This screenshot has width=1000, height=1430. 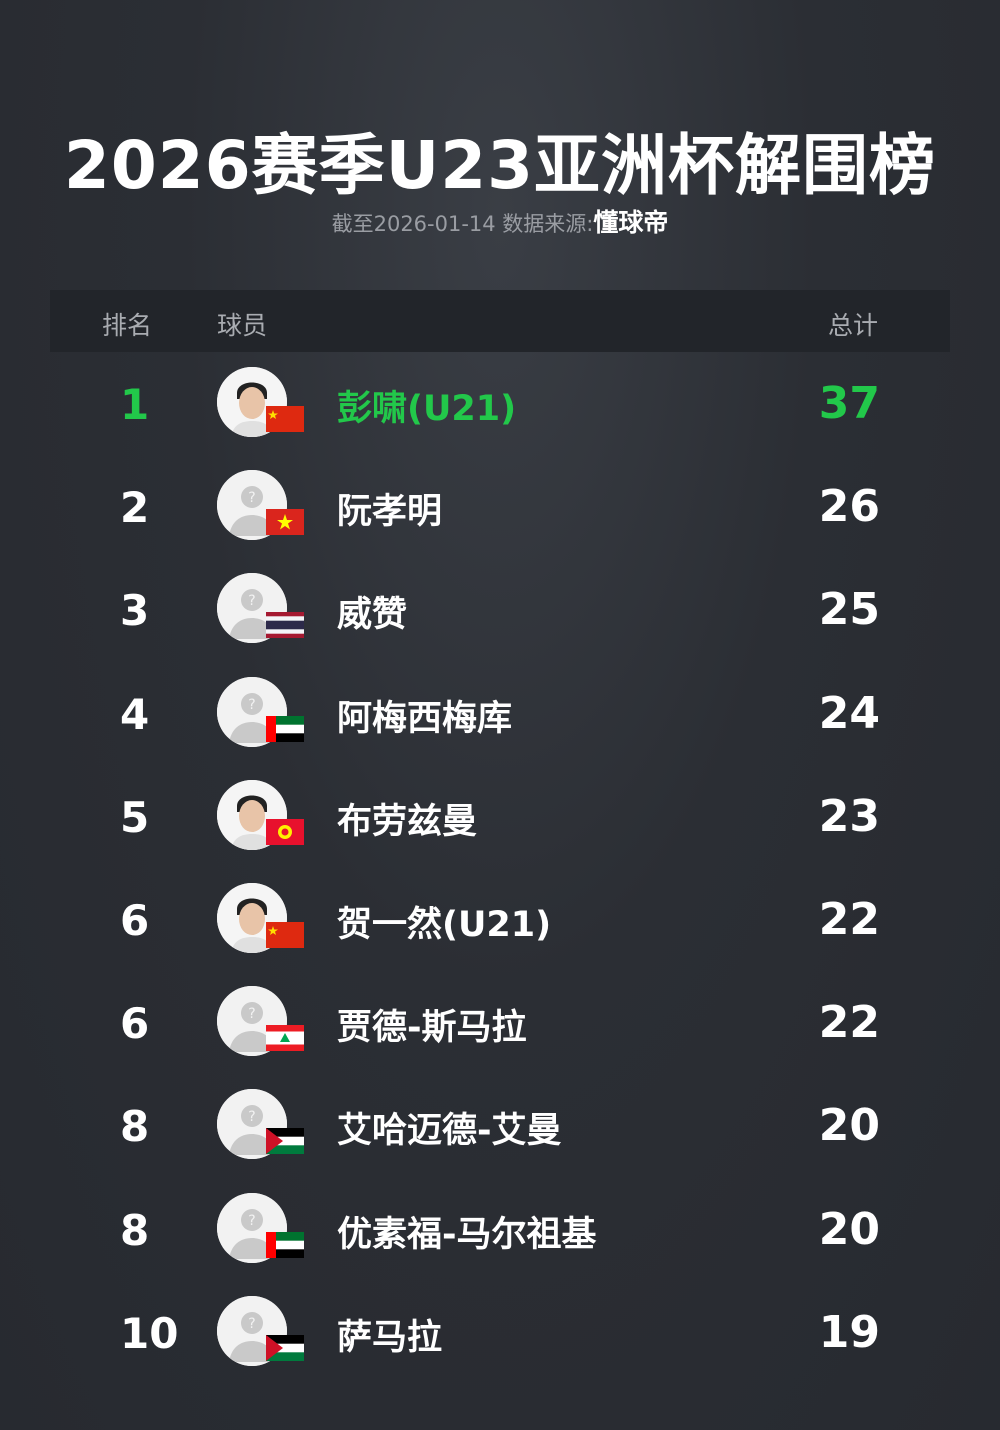 I want to click on table-row: 5 布劳兹曼 23, so click(x=500, y=814).